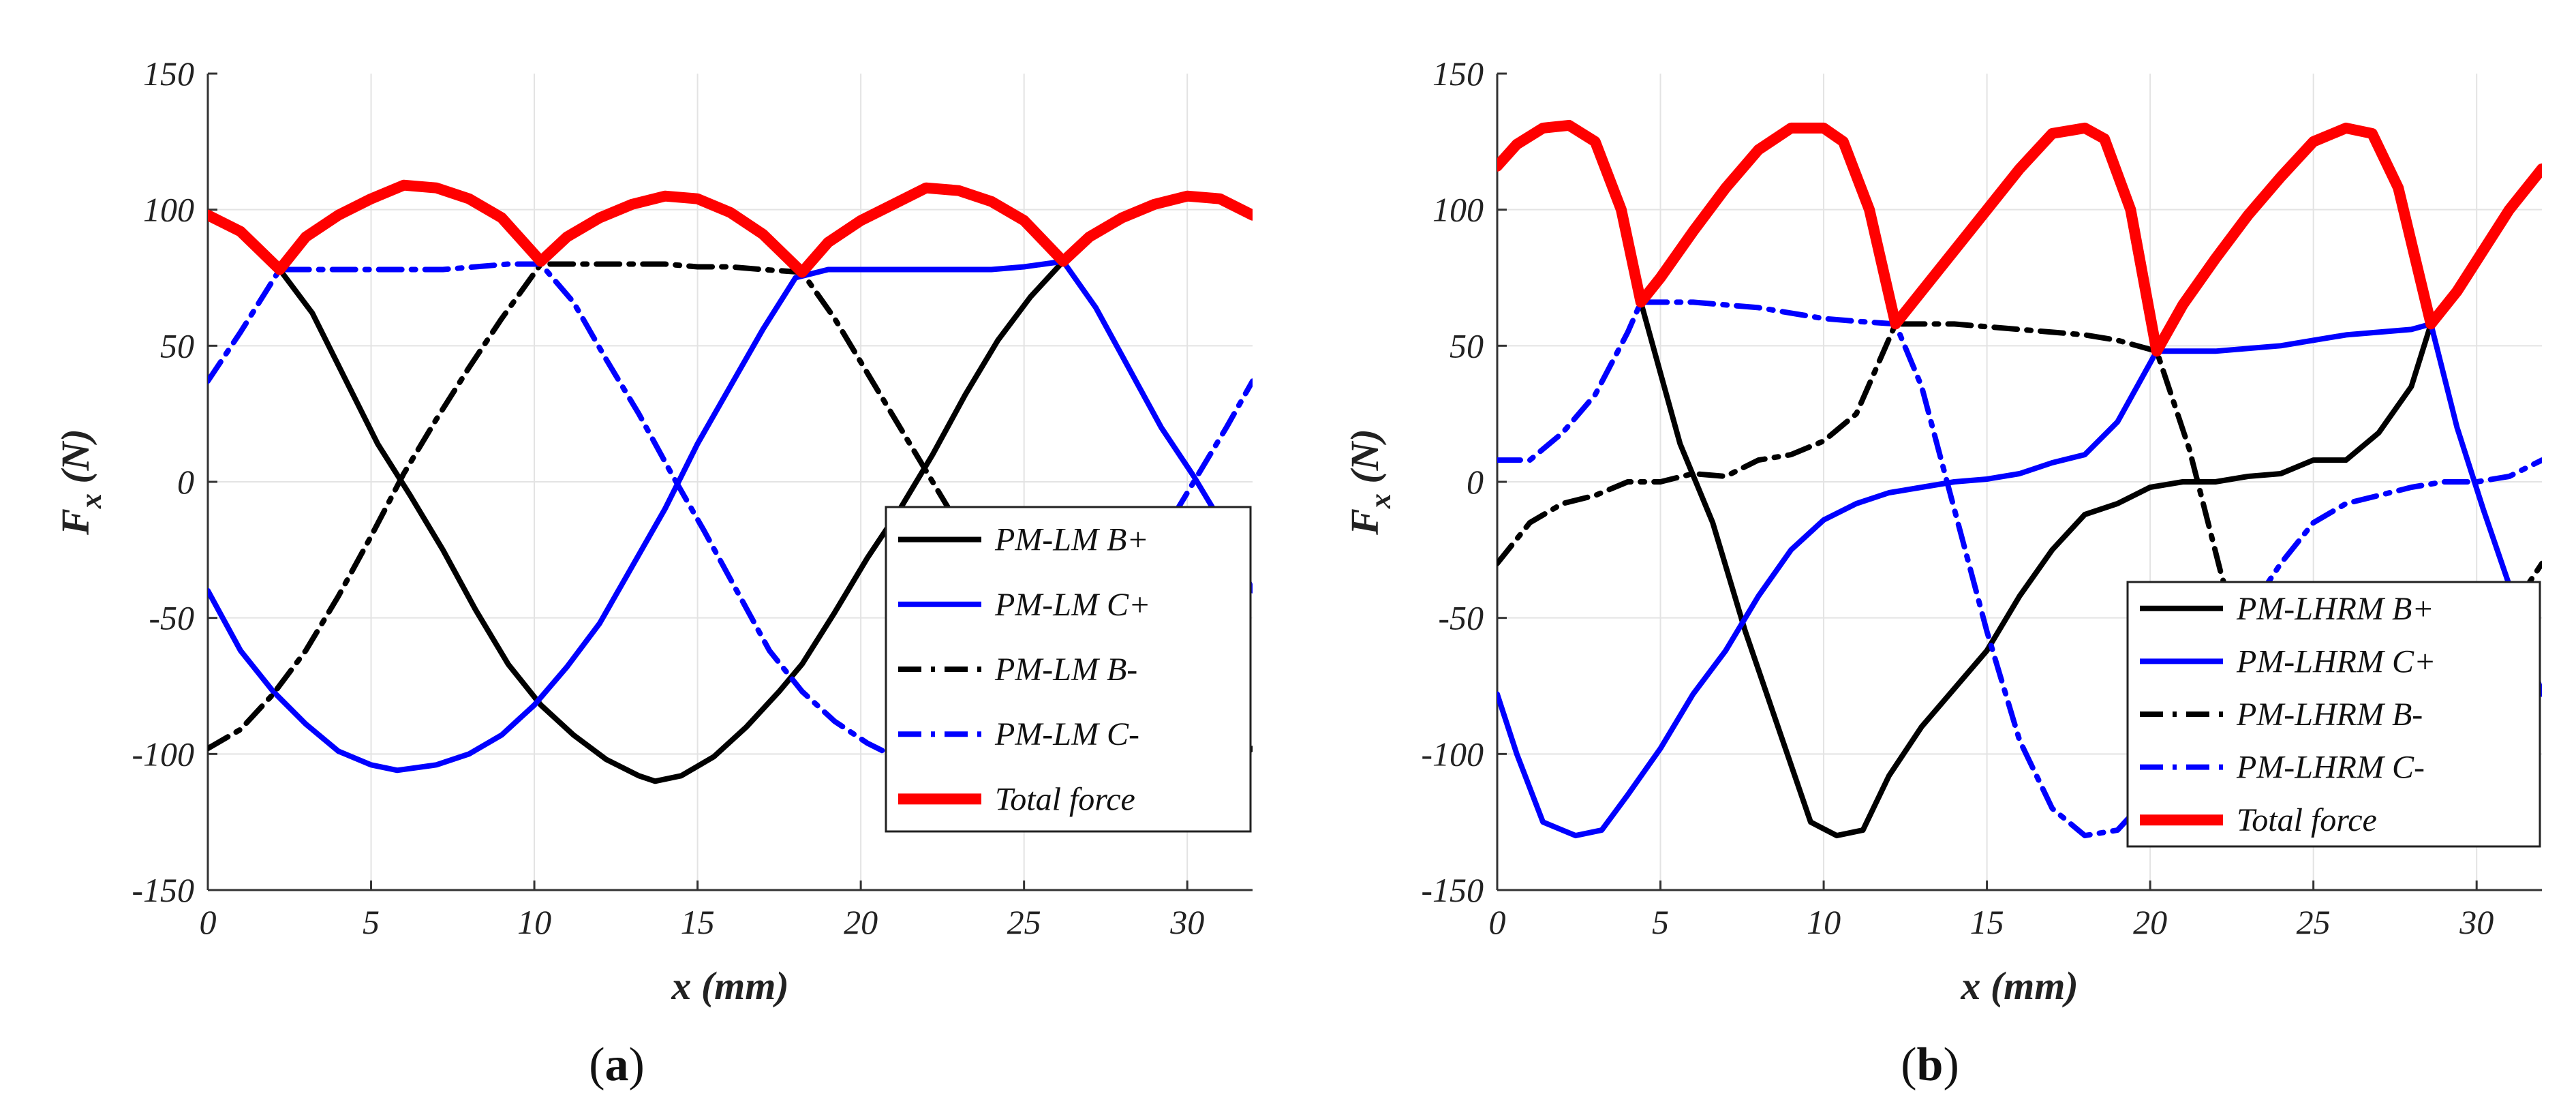  Describe the element at coordinates (2329, 715) in the screenshot. I see `legend-entry: PM-LHRM B-` at that location.